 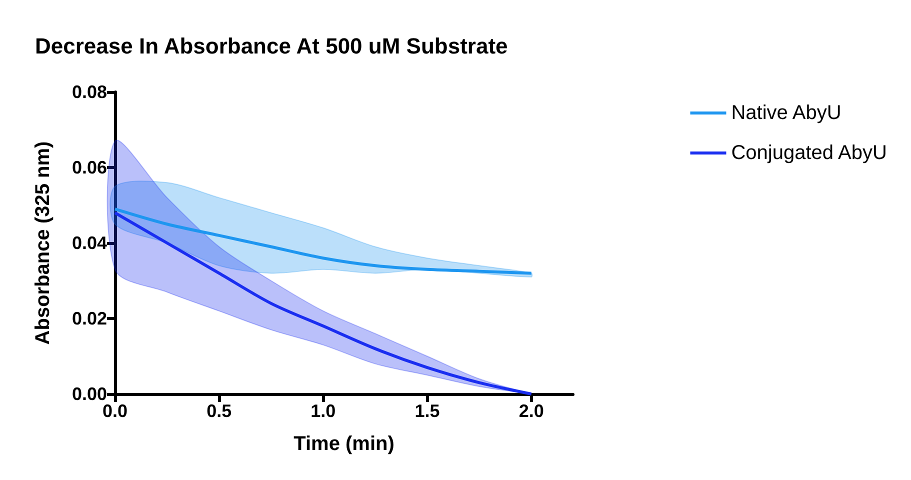 I want to click on y-tick-label: 0.00, so click(x=89, y=394).